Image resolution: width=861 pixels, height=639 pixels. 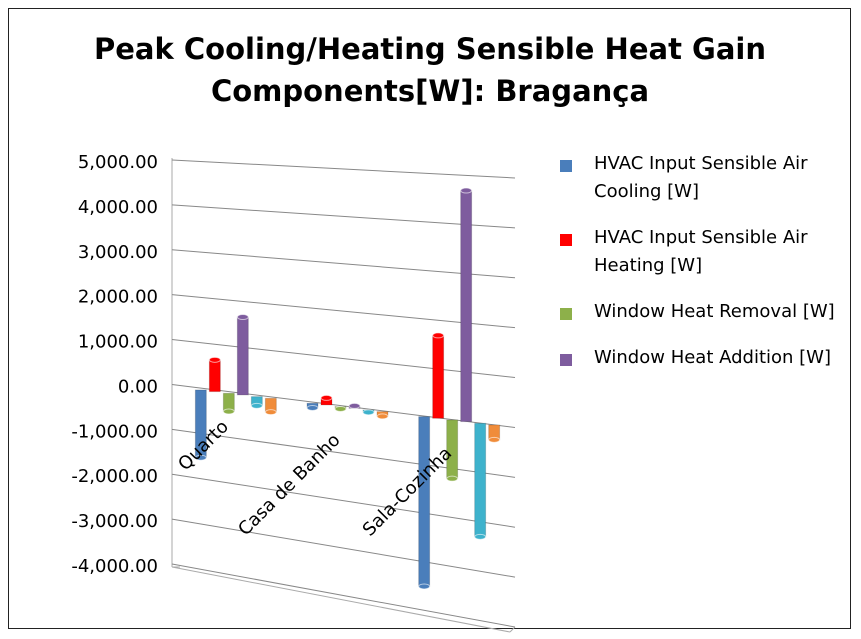 I want to click on legend-item: HVAC Input Sensible Air Cooling [W], so click(x=705, y=178).